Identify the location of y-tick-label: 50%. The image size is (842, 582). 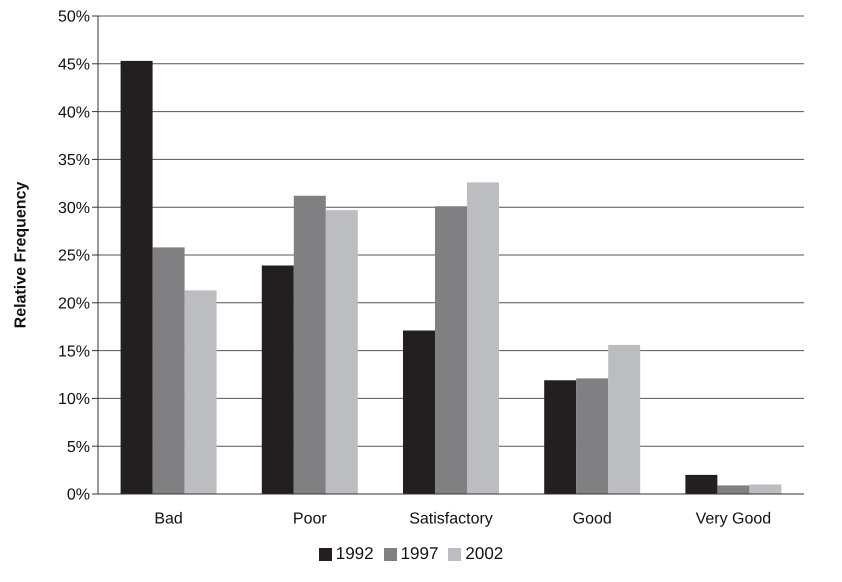
(74, 17).